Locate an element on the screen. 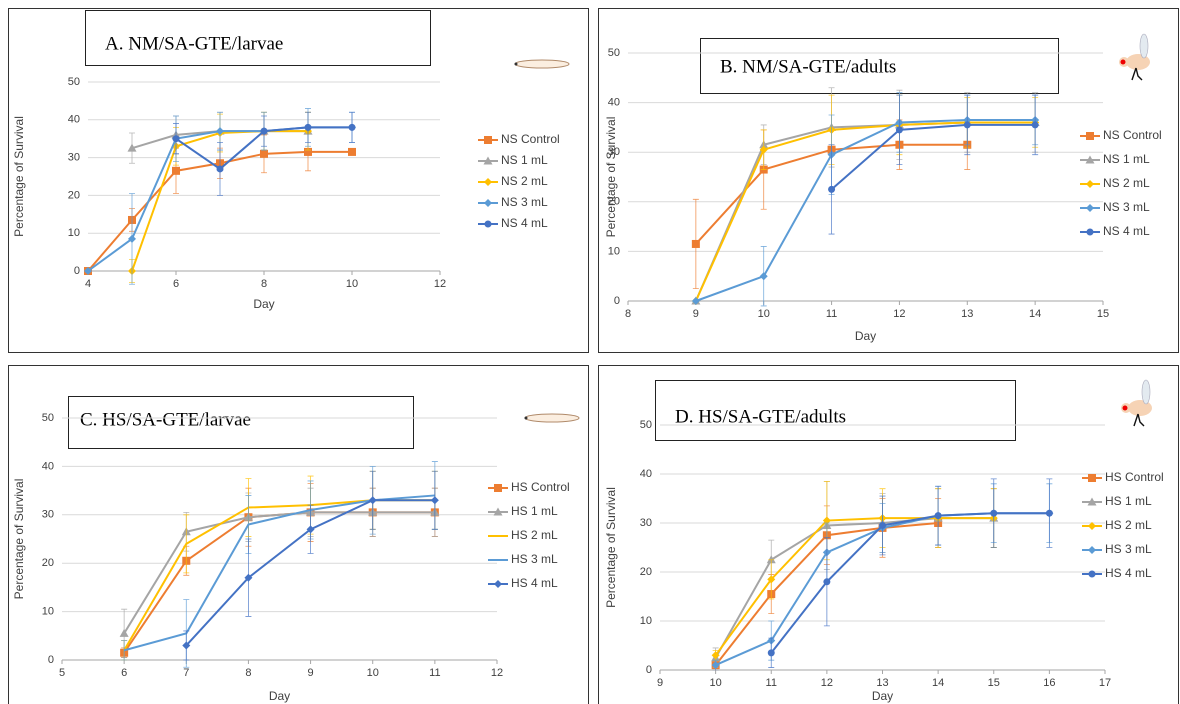  x-tick-label: 14 is located at coordinates (1035, 314).